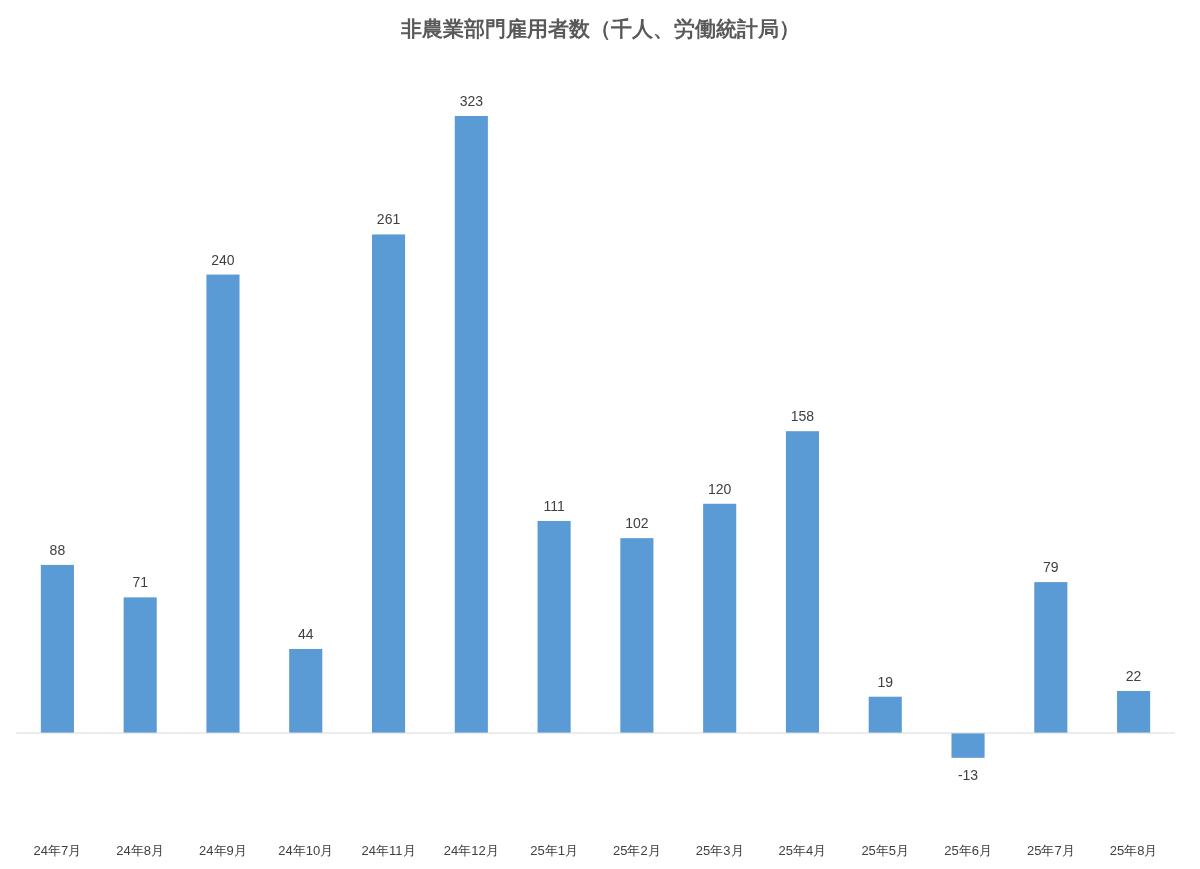 The image size is (1200, 869). What do you see at coordinates (720, 488) in the screenshot?
I see `data-label: 120` at bounding box center [720, 488].